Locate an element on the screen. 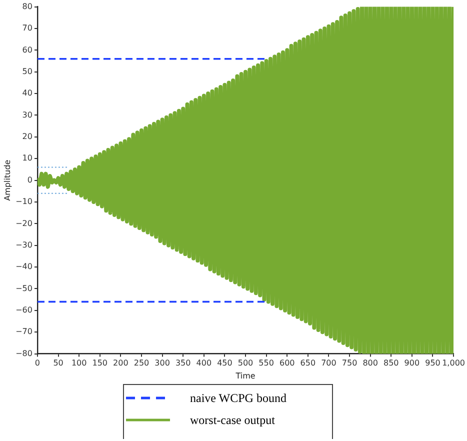 The width and height of the screenshot is (467, 441). x-tick-label: 800 is located at coordinates (370, 363).